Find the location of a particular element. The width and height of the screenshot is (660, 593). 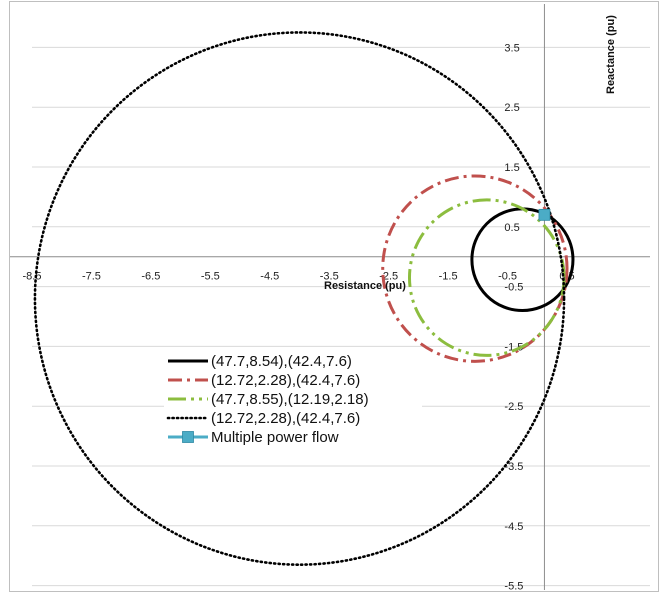

x-tick-label: -8.5 is located at coordinates (31, 277).